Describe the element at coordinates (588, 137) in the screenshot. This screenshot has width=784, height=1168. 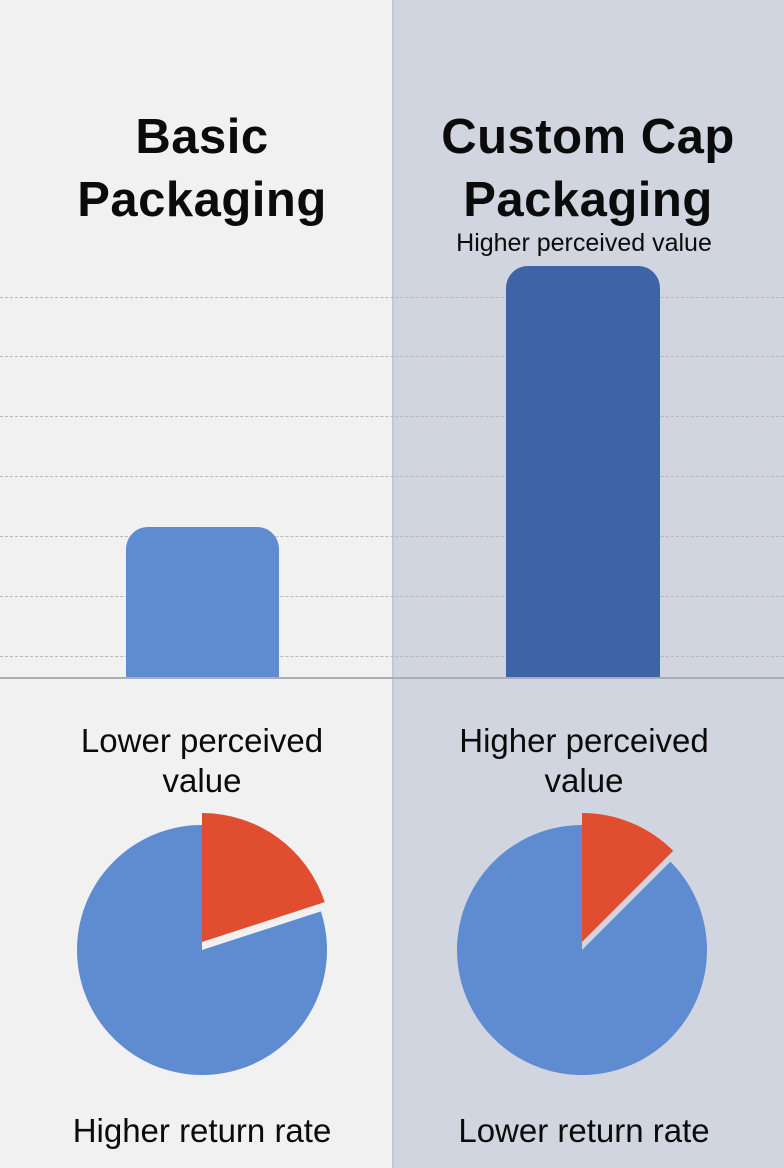
I see `title-line-1: Custom Cap` at that location.